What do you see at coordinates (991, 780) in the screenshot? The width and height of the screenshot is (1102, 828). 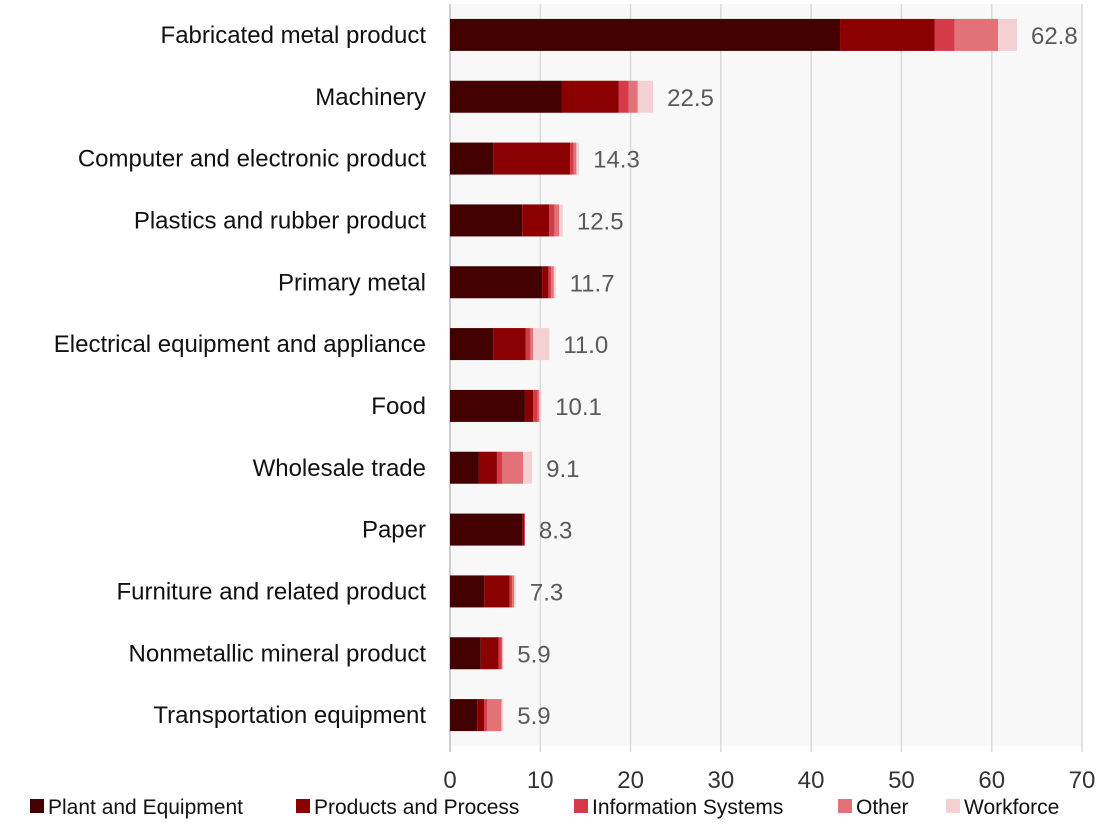 I see `x-tick-label: 60` at bounding box center [991, 780].